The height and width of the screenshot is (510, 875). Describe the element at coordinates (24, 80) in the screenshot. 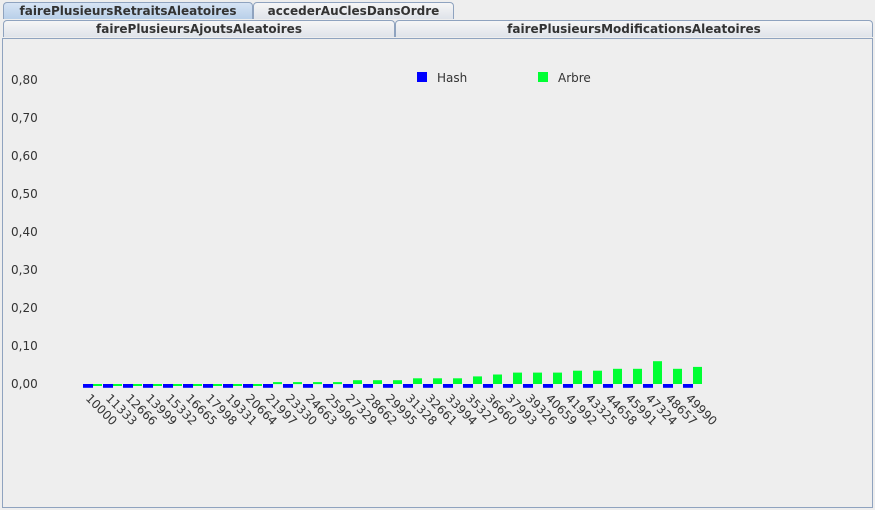

I see `y-tick-label: 0,80` at that location.